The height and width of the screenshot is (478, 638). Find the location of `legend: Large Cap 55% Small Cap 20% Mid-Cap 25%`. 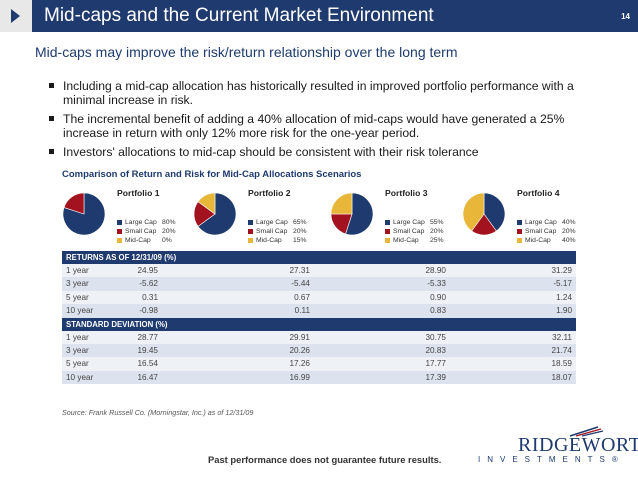

legend: Large Cap 55% Small Cap 20% Mid-Cap 25% is located at coordinates (425, 231).